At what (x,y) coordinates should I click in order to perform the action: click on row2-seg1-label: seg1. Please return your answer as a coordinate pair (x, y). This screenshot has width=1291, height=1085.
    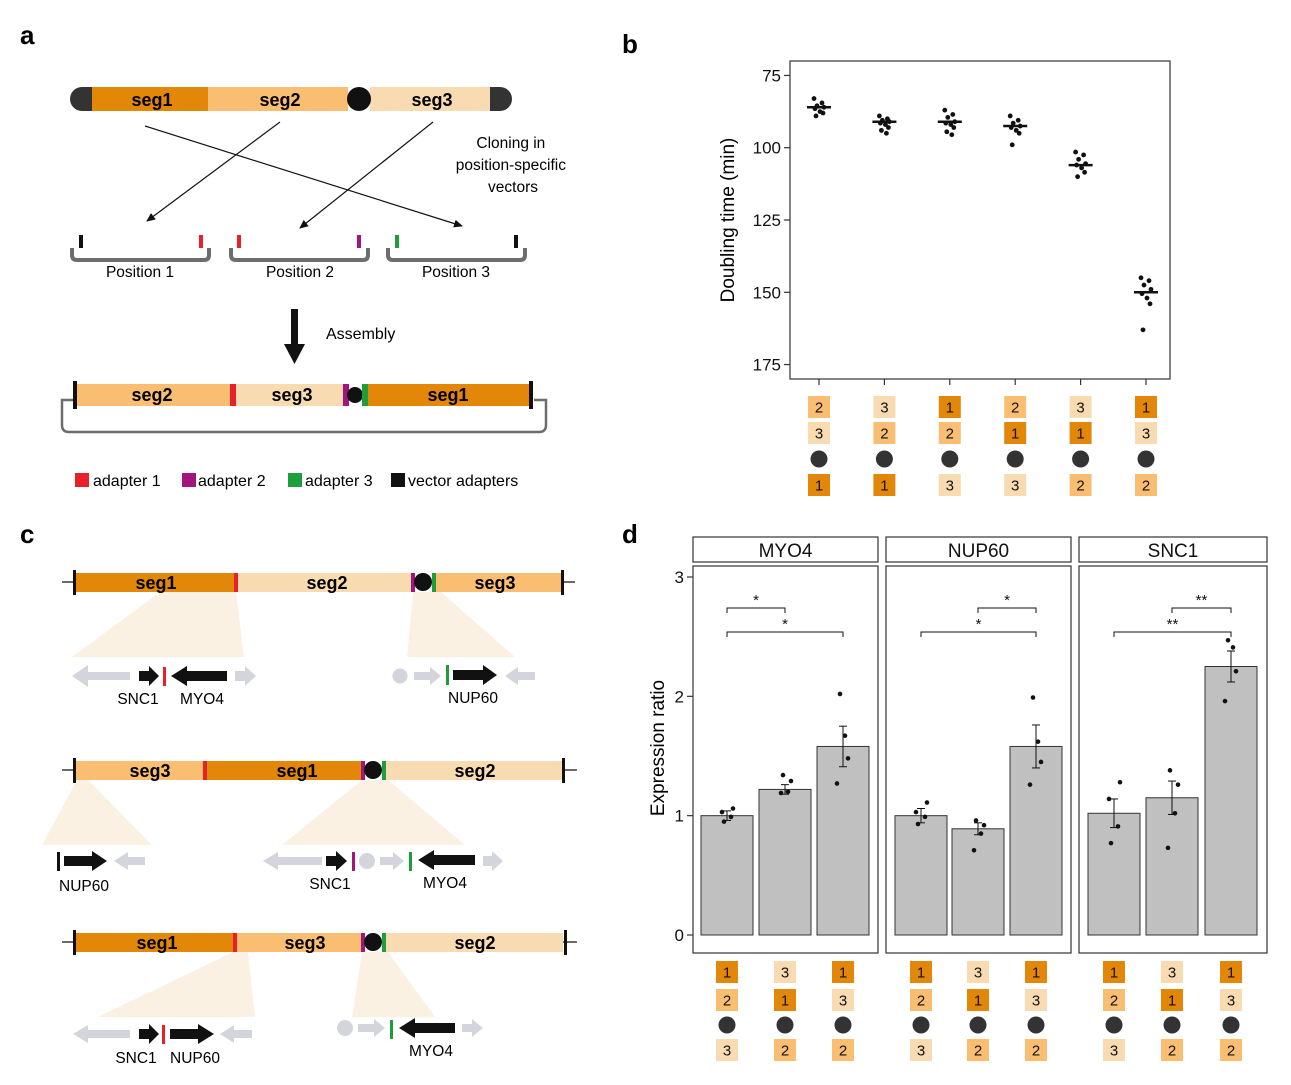
    Looking at the image, I should click on (296, 771).